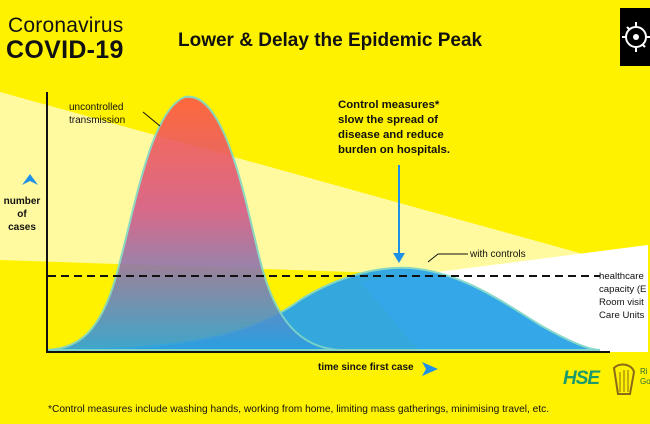 This screenshot has height=424, width=650. Describe the element at coordinates (388, 120) in the screenshot. I see `control-line: slow the spread of` at that location.